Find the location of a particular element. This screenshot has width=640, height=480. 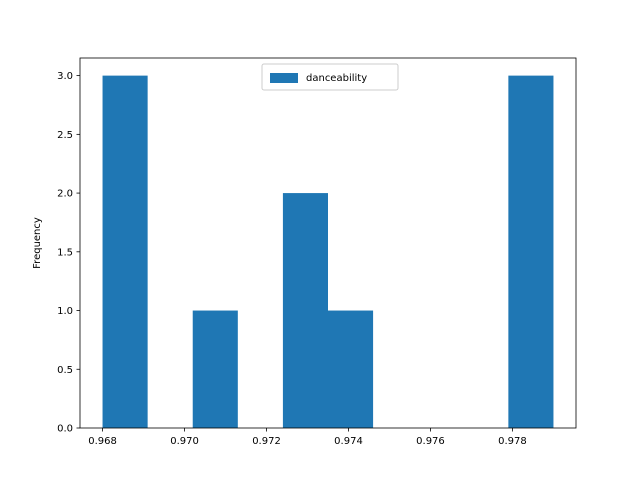

y-tick-label: 1.5 is located at coordinates (65, 252).